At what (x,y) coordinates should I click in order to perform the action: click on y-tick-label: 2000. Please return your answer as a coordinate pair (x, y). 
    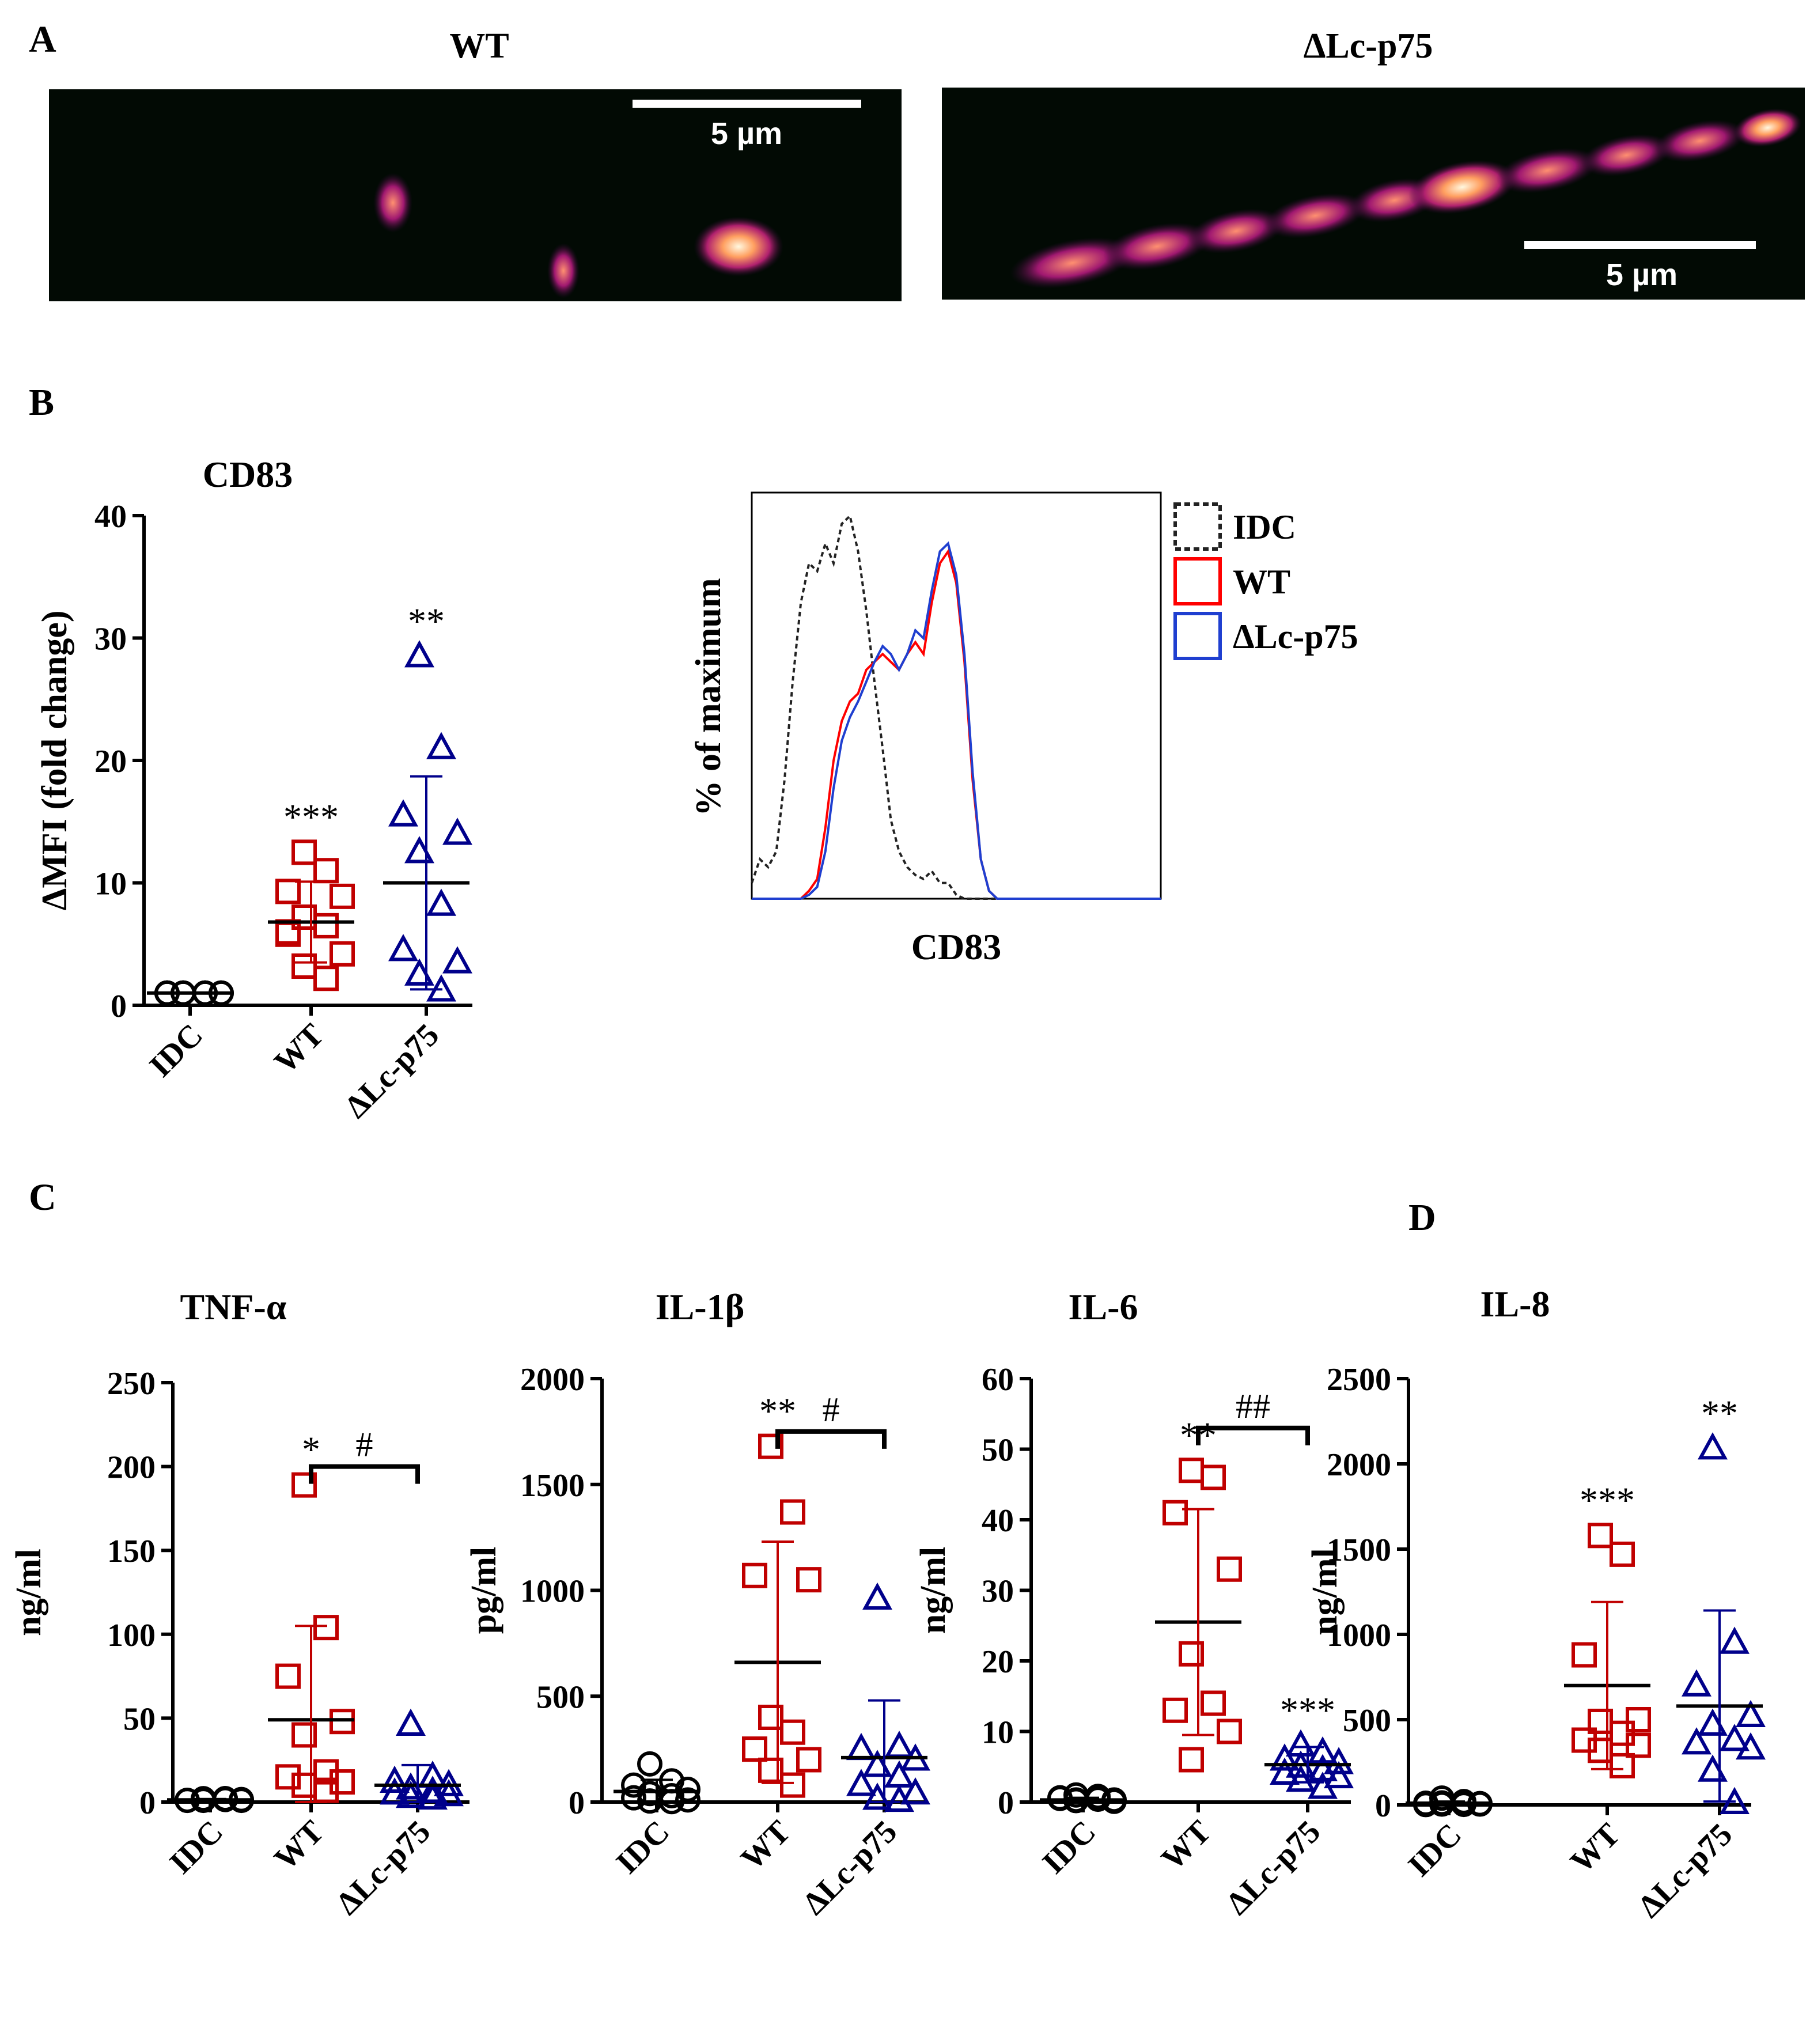
    Looking at the image, I should click on (1359, 1465).